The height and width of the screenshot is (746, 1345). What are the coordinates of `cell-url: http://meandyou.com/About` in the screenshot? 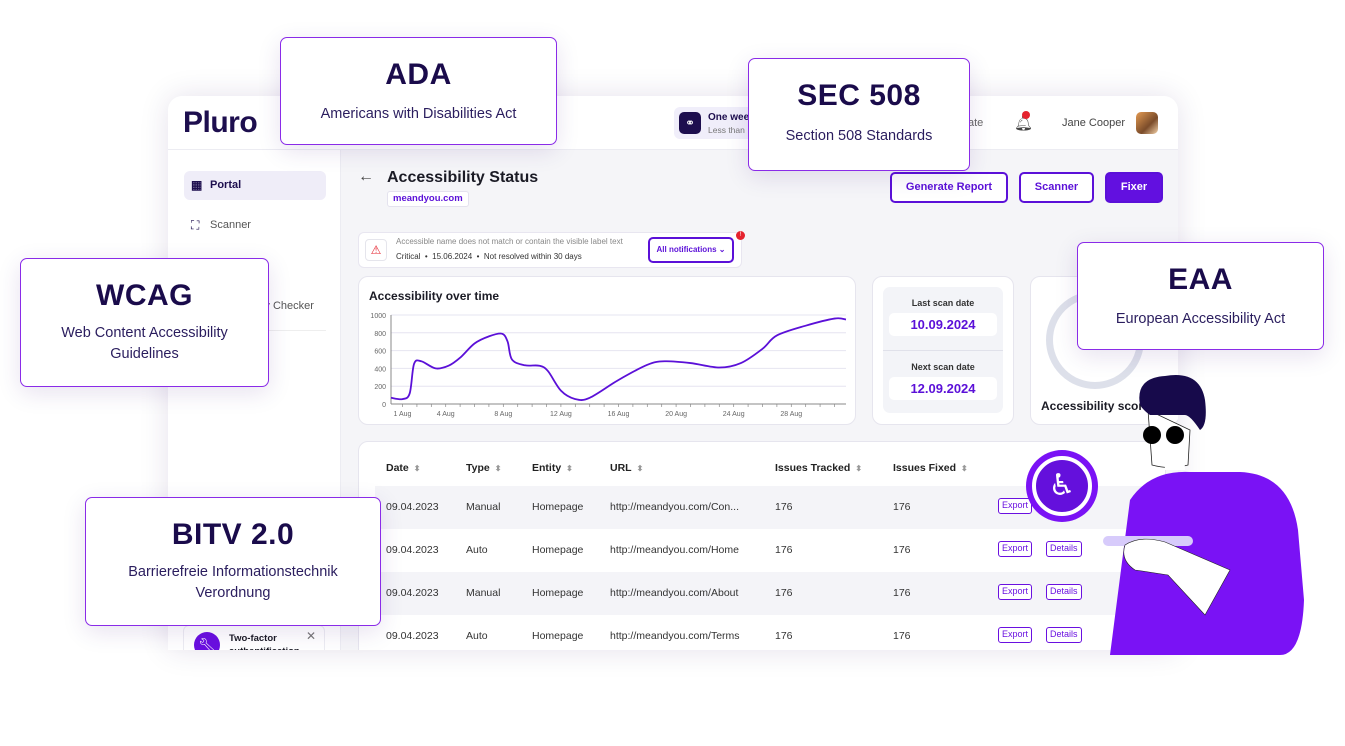 It's located at (674, 593).